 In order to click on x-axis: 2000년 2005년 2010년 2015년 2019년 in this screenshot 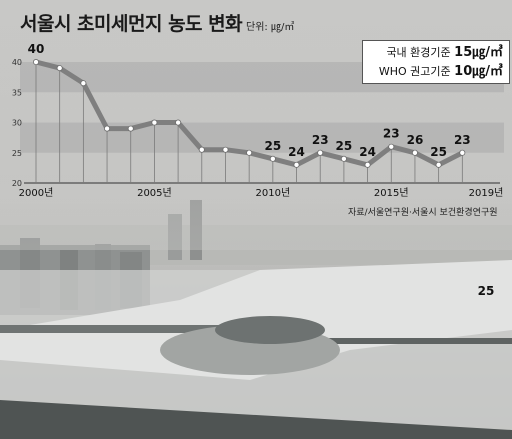, I will do `click(261, 193)`.